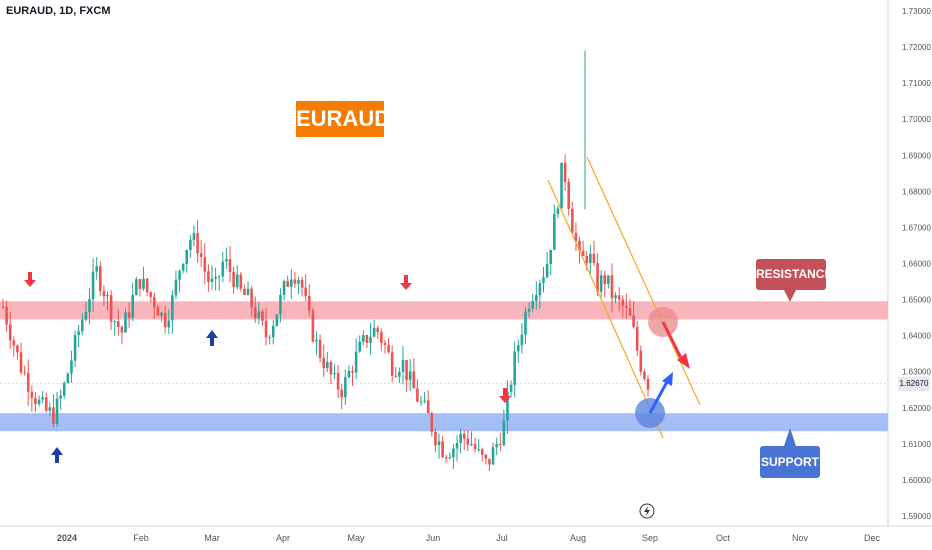  What do you see at coordinates (916, 408) in the screenshot?
I see `y-tick-label: 1.62000` at bounding box center [916, 408].